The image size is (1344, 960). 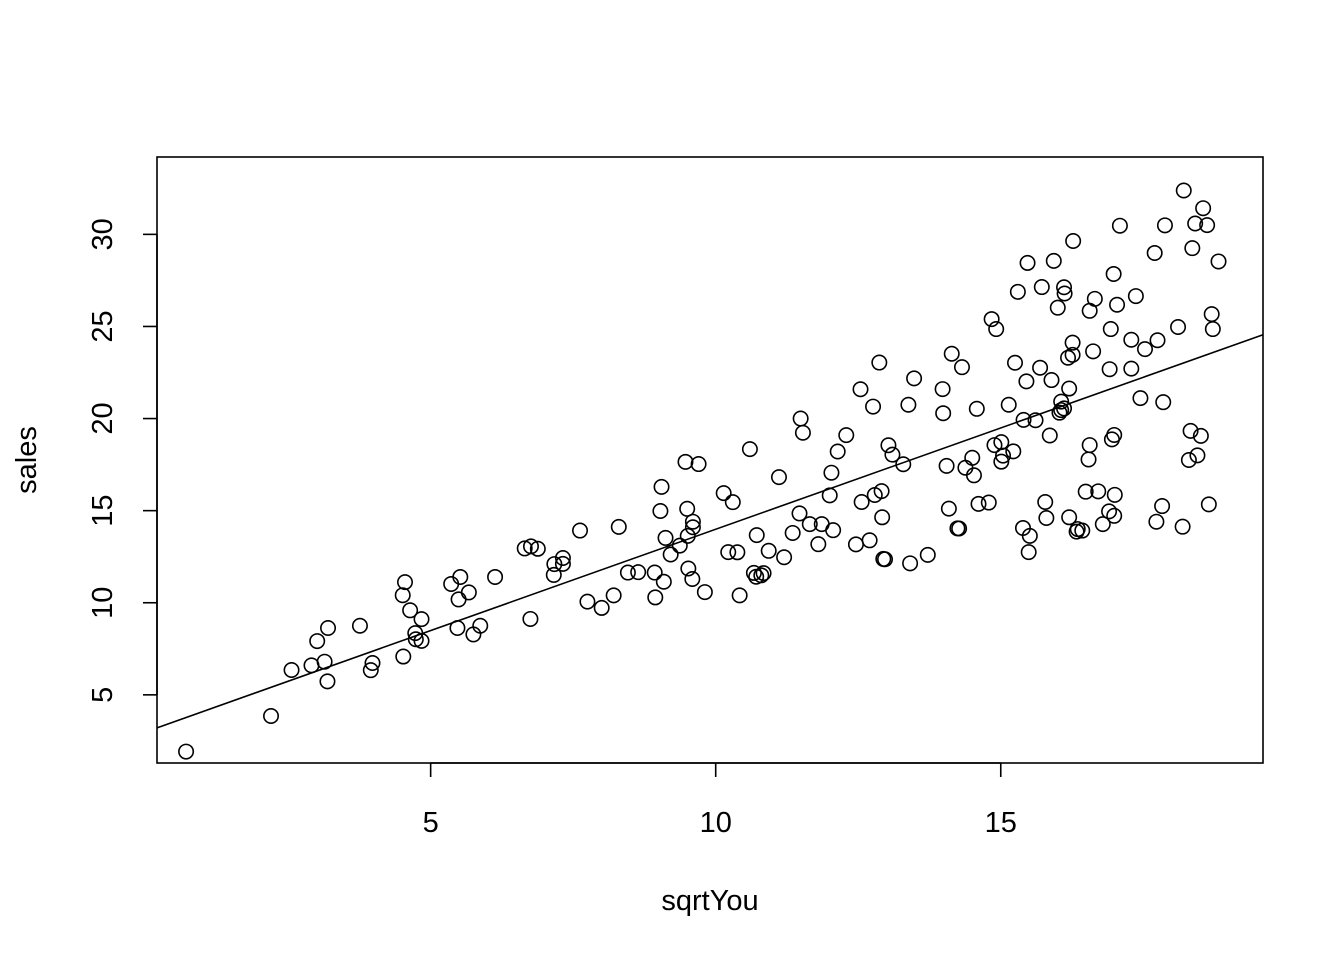 What do you see at coordinates (709, 901) in the screenshot?
I see `x-axis-label: sqrtYou` at bounding box center [709, 901].